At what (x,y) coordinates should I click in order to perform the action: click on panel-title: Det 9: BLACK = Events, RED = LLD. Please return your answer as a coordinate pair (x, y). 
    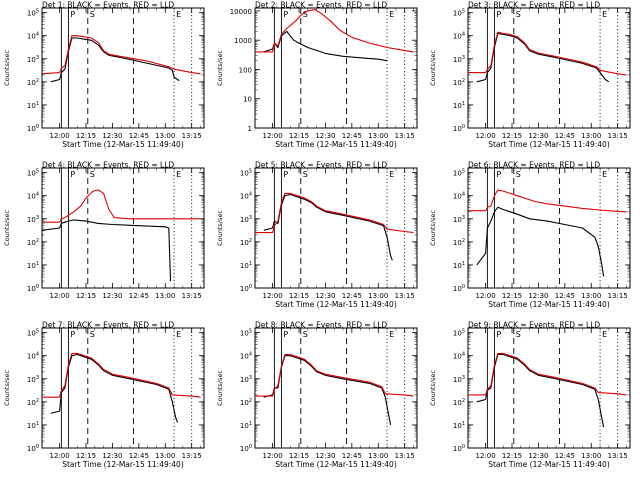
    Looking at the image, I should click on (534, 325).